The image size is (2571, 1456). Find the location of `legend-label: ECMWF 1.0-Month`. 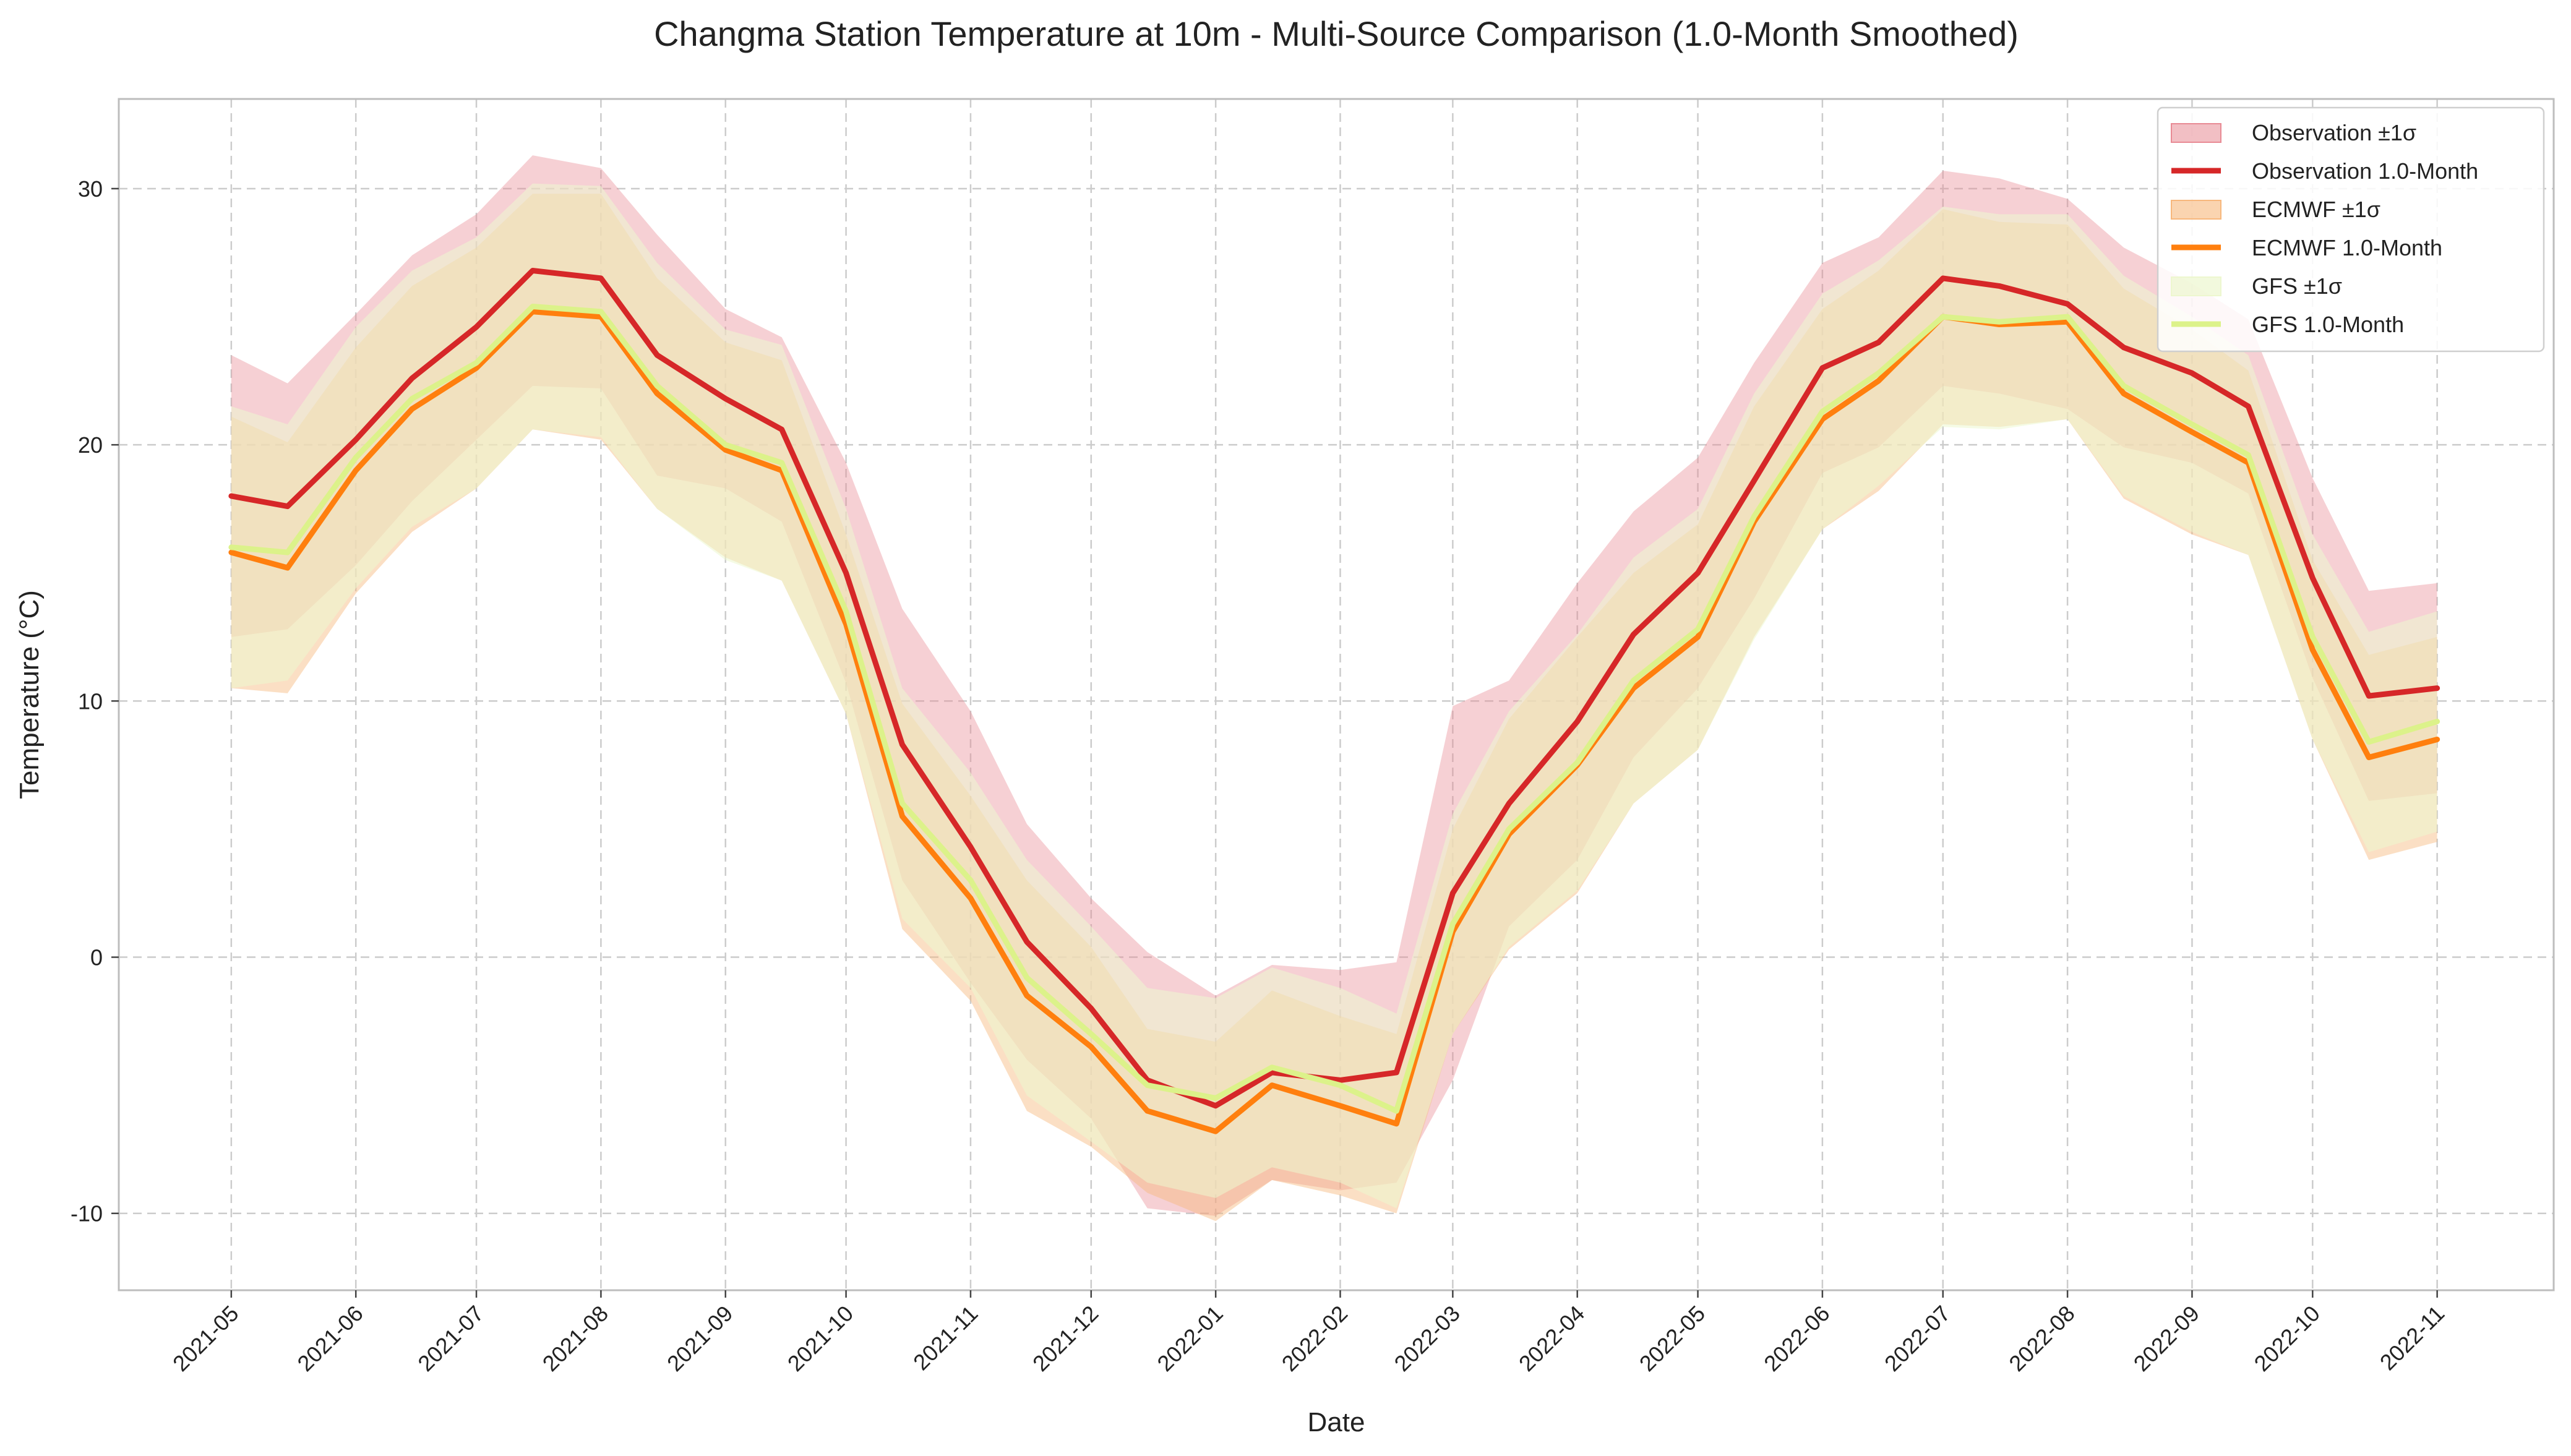

legend-label: ECMWF 1.0-Month is located at coordinates (2347, 248).